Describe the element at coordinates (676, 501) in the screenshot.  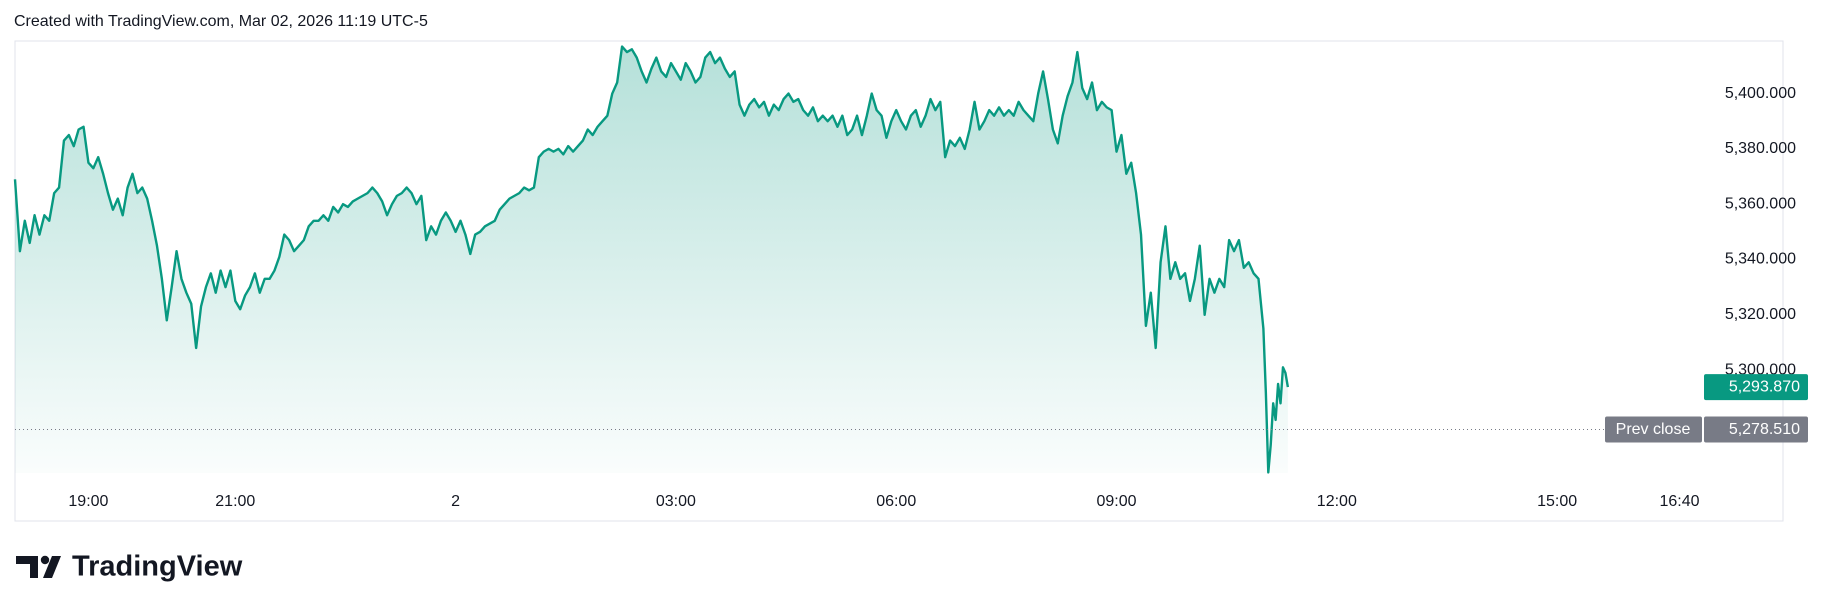
I see `x-tick-label: 03:00` at that location.